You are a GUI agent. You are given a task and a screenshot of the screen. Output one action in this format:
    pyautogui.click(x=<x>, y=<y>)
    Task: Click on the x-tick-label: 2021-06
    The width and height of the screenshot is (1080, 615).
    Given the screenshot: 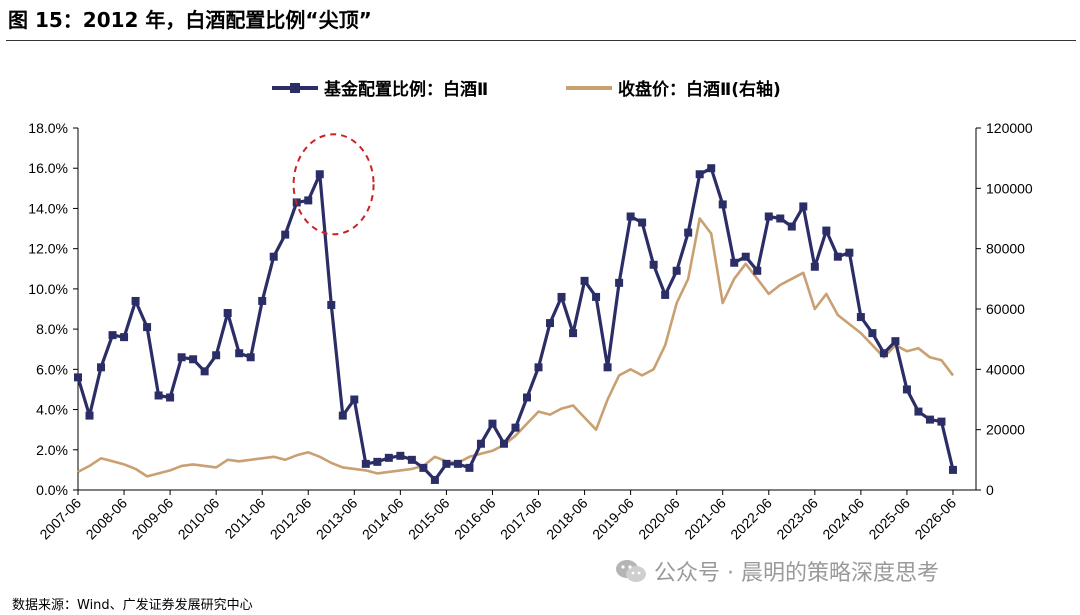 What is the action you would take?
    pyautogui.click(x=705, y=519)
    